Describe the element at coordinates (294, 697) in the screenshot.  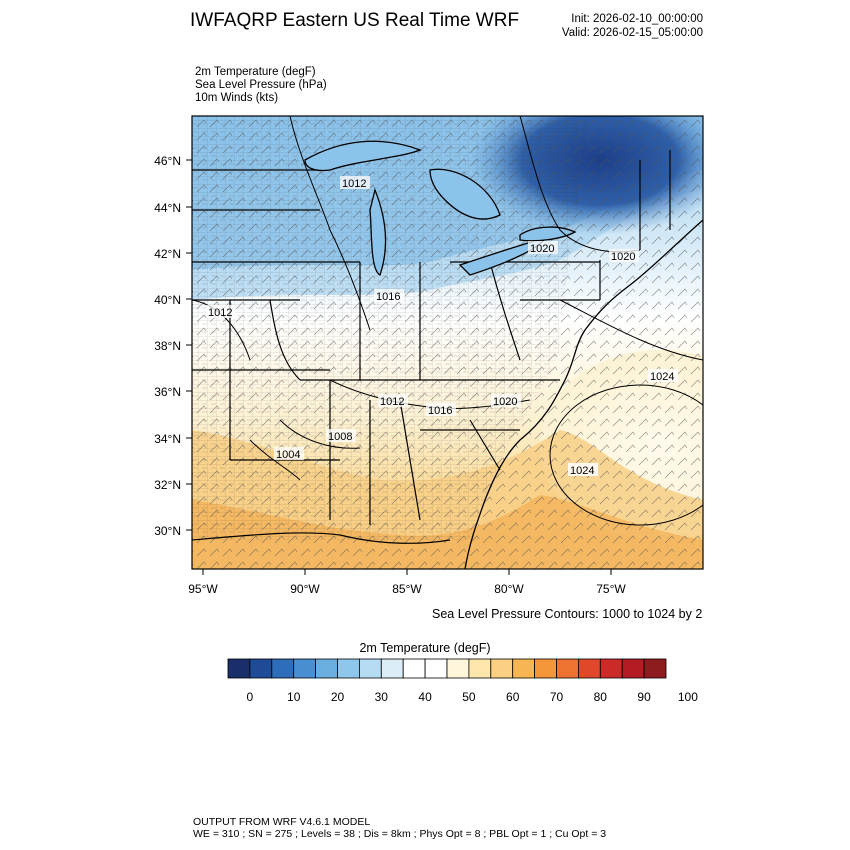
I see `colorbar-tick-label: 10` at that location.